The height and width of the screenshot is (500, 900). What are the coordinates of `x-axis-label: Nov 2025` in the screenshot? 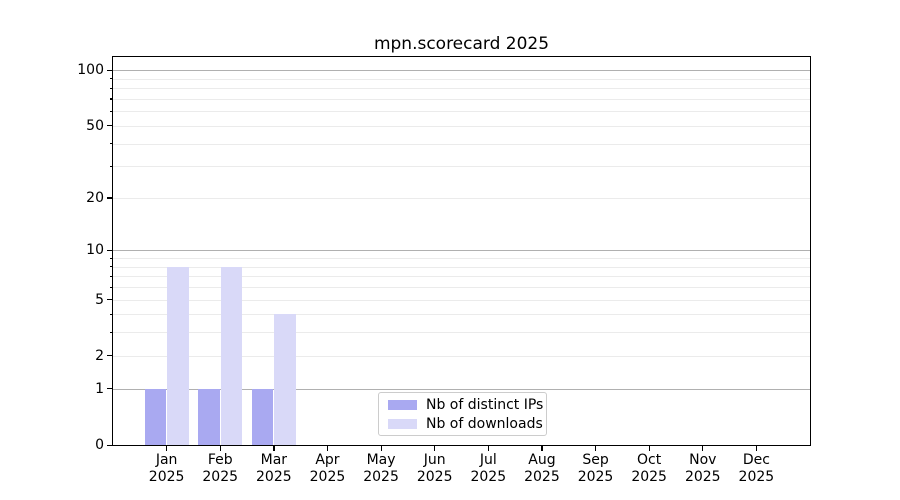 It's located at (703, 469).